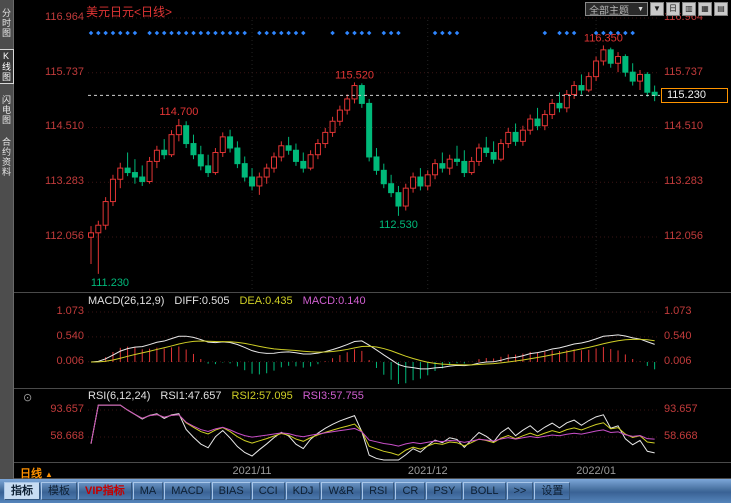  Describe the element at coordinates (341, 491) in the screenshot. I see `toolbar-item-wr: W&R` at that location.